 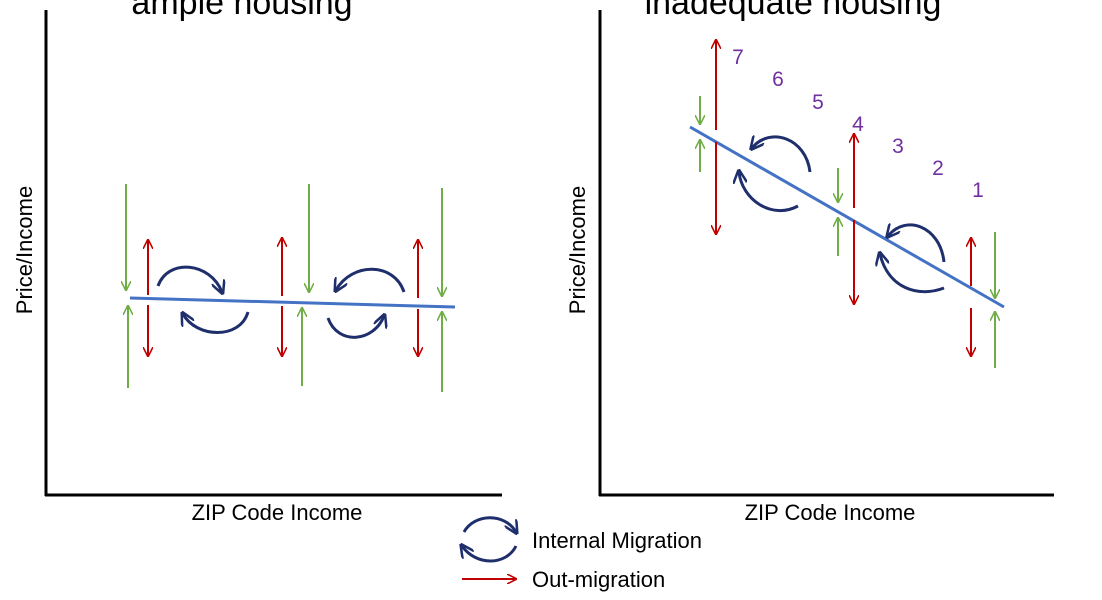 I want to click on legend-out-migration-label: Out-migration, so click(x=598, y=579).